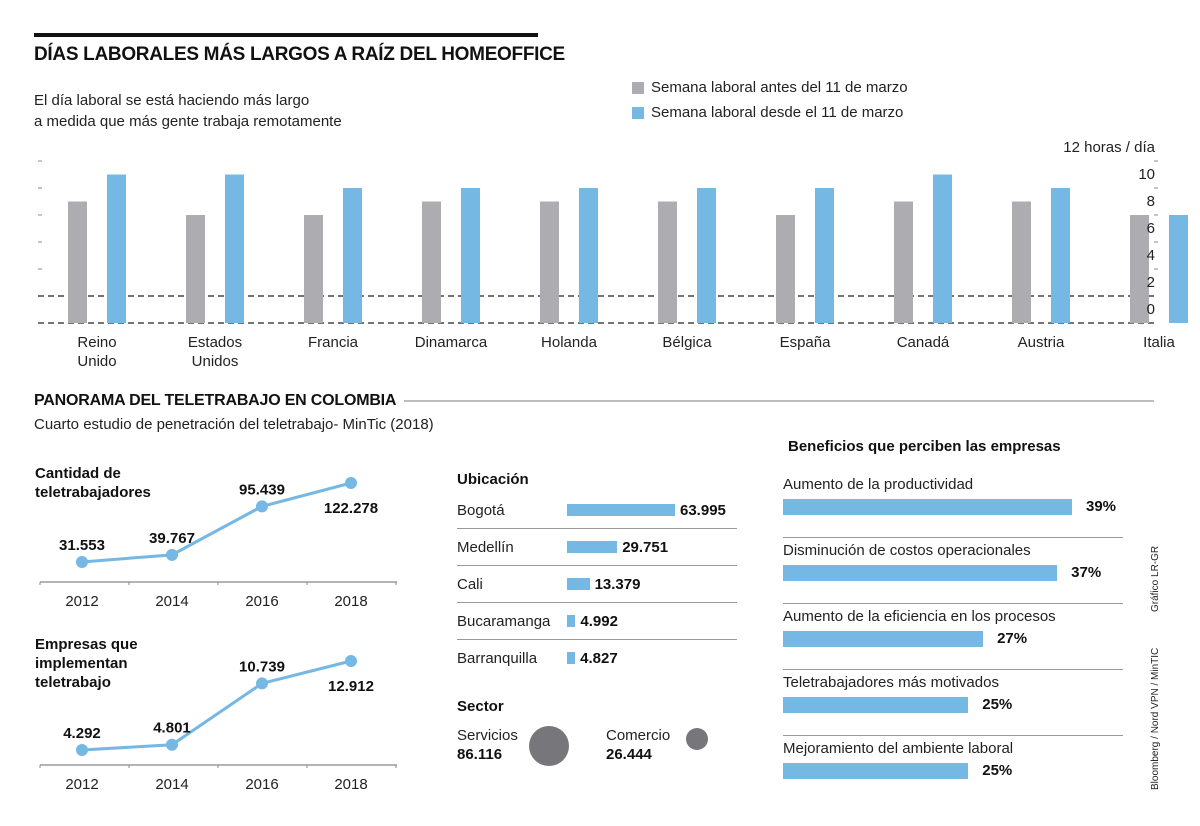 This screenshot has height=826, width=1200. I want to click on sector-servicios-bubble, so click(549, 746).